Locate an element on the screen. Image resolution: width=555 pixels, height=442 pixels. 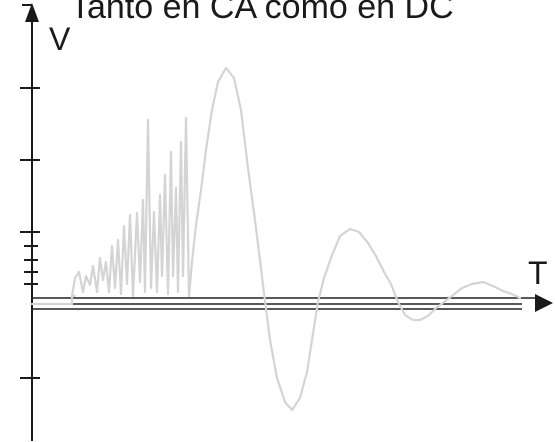
x-axis-lines is located at coordinates (285, 303).